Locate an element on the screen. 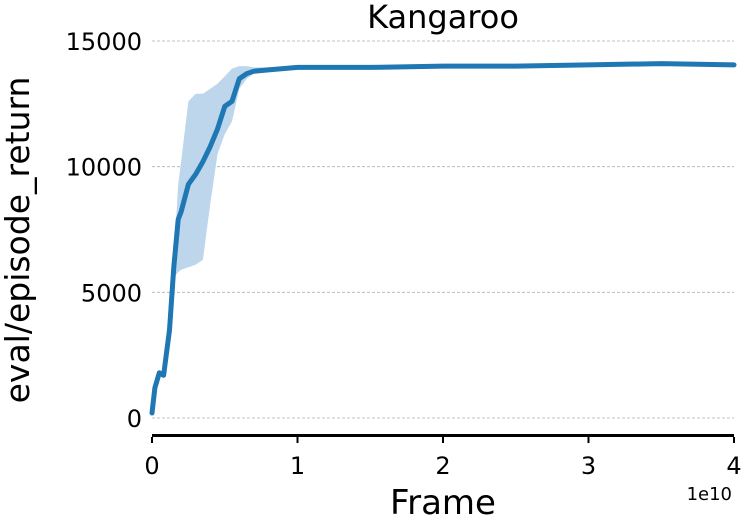 The image size is (743, 527). y-tick-label: 0 is located at coordinates (134, 419).